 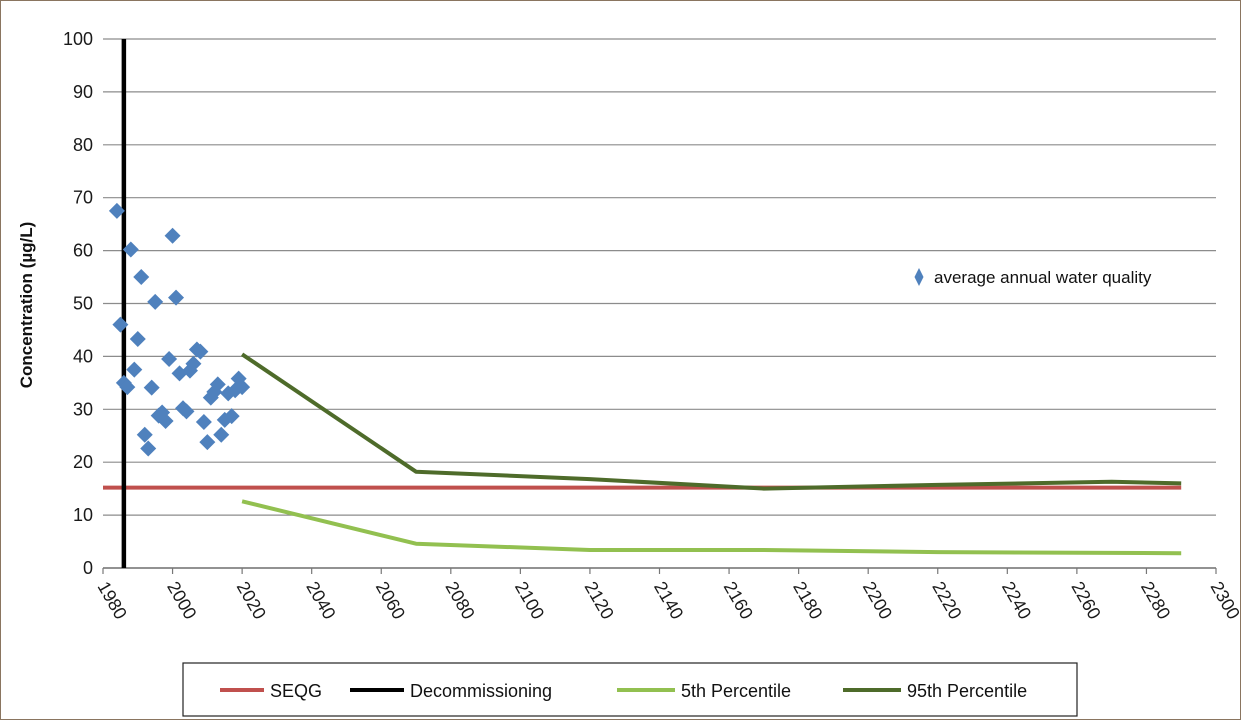 What do you see at coordinates (1155, 600) in the screenshot?
I see `x-tick-label: 2280` at bounding box center [1155, 600].